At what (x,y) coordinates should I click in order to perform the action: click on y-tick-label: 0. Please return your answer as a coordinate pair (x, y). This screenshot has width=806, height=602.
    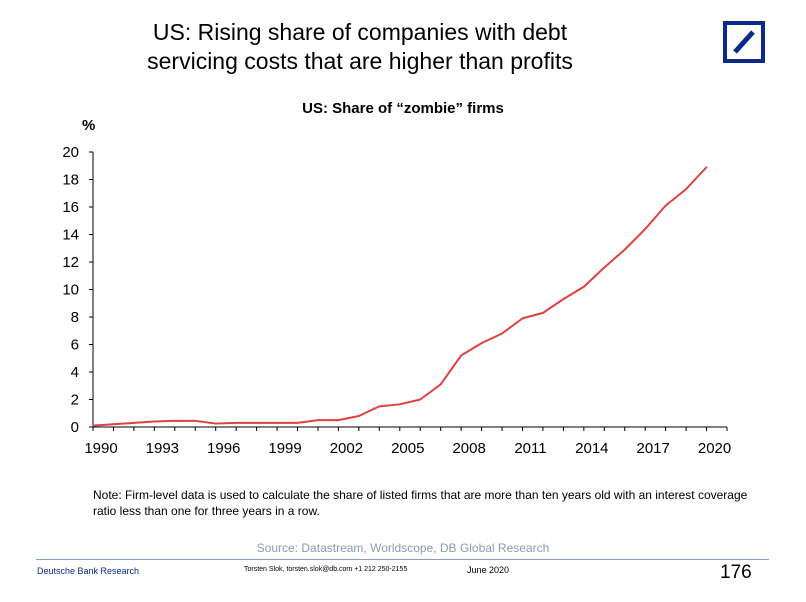
    Looking at the image, I should click on (75, 427).